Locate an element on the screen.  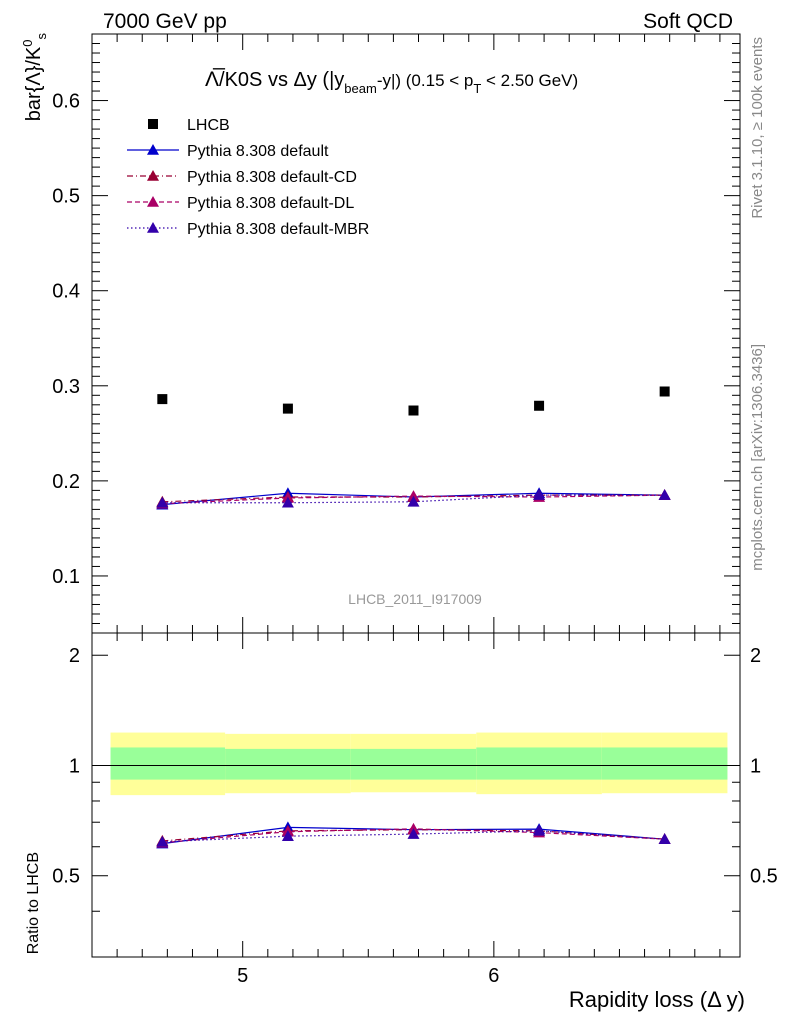
y-tick-label: 0.2 is located at coordinates (66, 482).